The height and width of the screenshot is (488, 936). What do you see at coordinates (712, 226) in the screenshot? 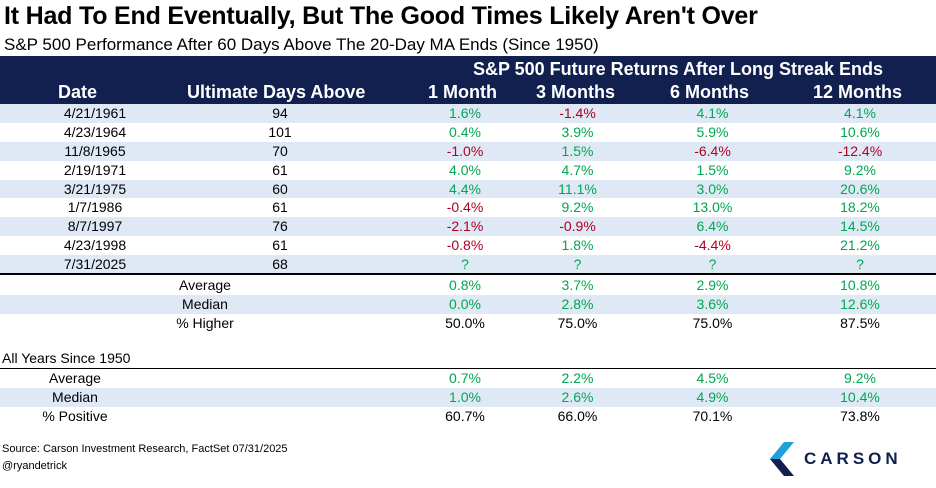
I see `return-cell-m6: 6.4%` at bounding box center [712, 226].